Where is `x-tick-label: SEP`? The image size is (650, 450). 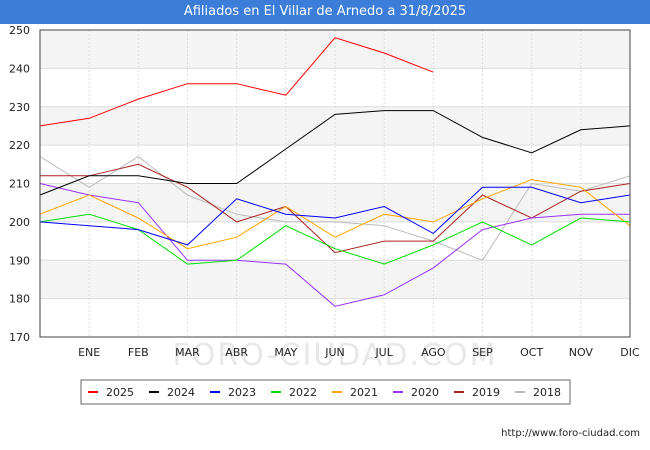 x-tick-label: SEP is located at coordinates (482, 352).